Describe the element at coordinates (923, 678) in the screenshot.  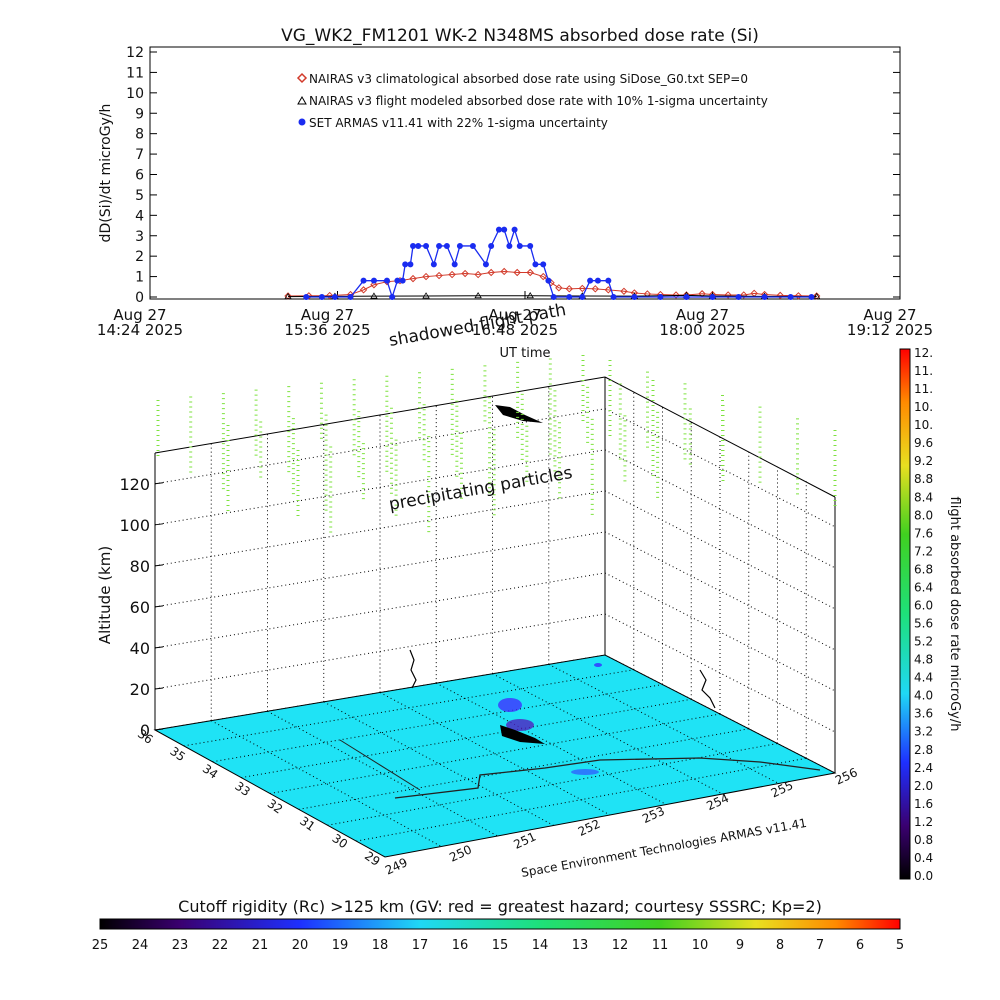
I see `dose-rate-colorbar-tick: 4.4` at that location.